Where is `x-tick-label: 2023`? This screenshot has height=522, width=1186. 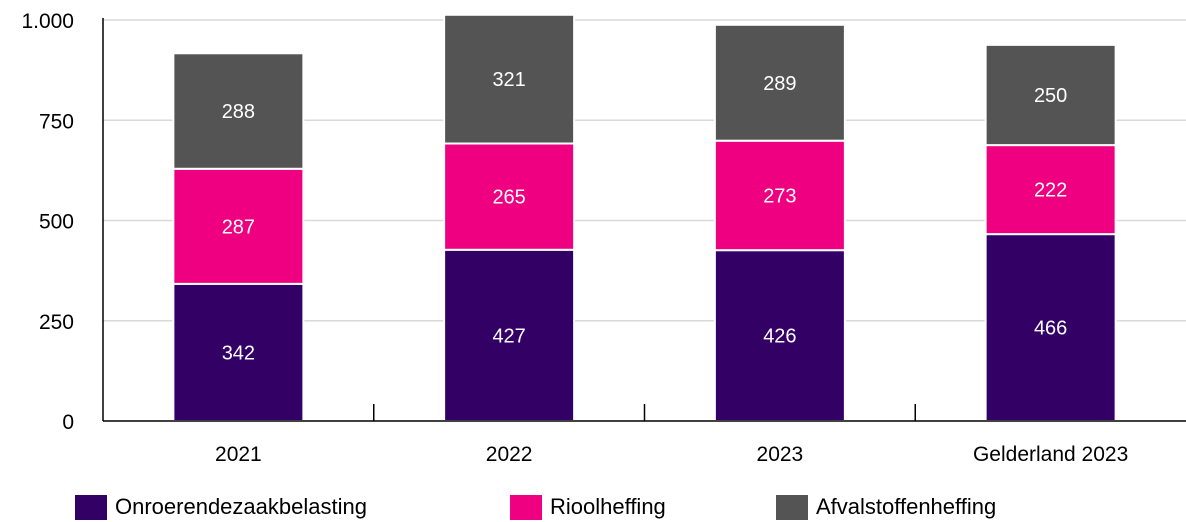
x-tick-label: 2023 is located at coordinates (780, 454).